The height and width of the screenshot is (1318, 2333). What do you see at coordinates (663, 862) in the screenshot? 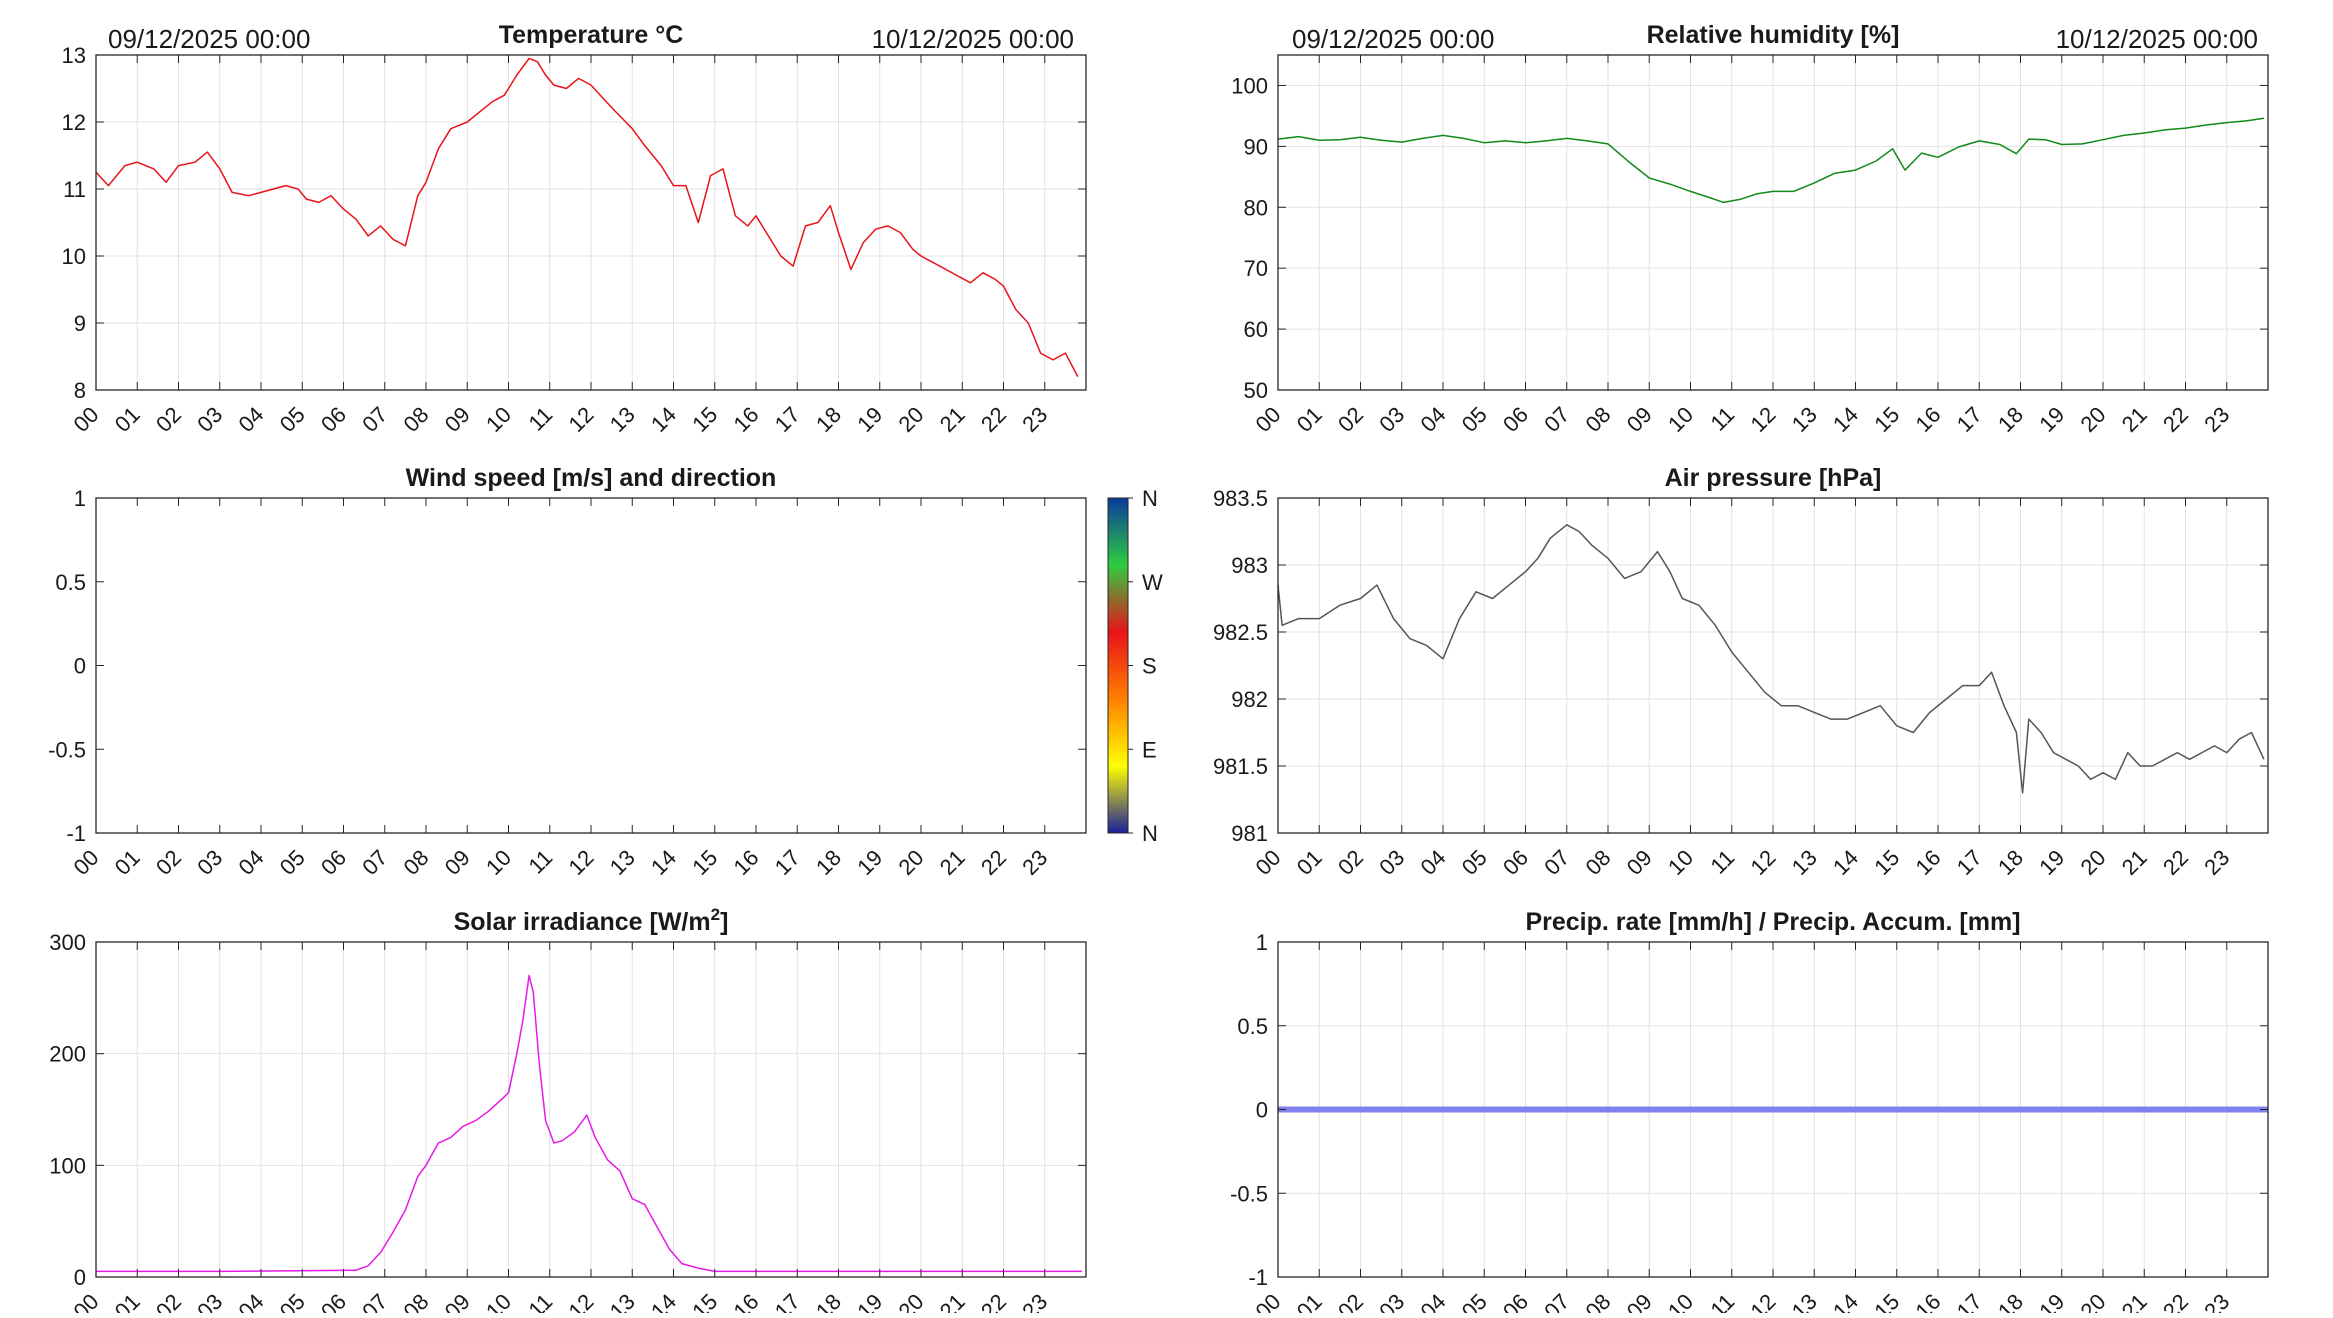
I see `wind-xtick-label: 14` at bounding box center [663, 862].